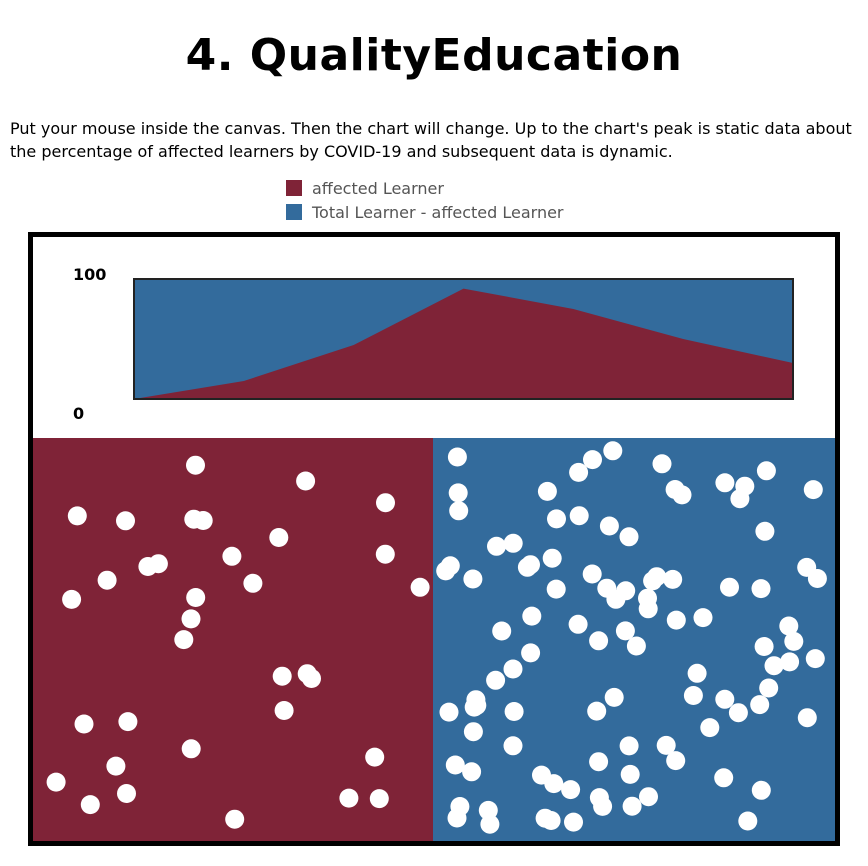 This screenshot has width=868, height=866. What do you see at coordinates (434, 55) in the screenshot?
I see `page-title: 4. QualityEducation` at bounding box center [434, 55].